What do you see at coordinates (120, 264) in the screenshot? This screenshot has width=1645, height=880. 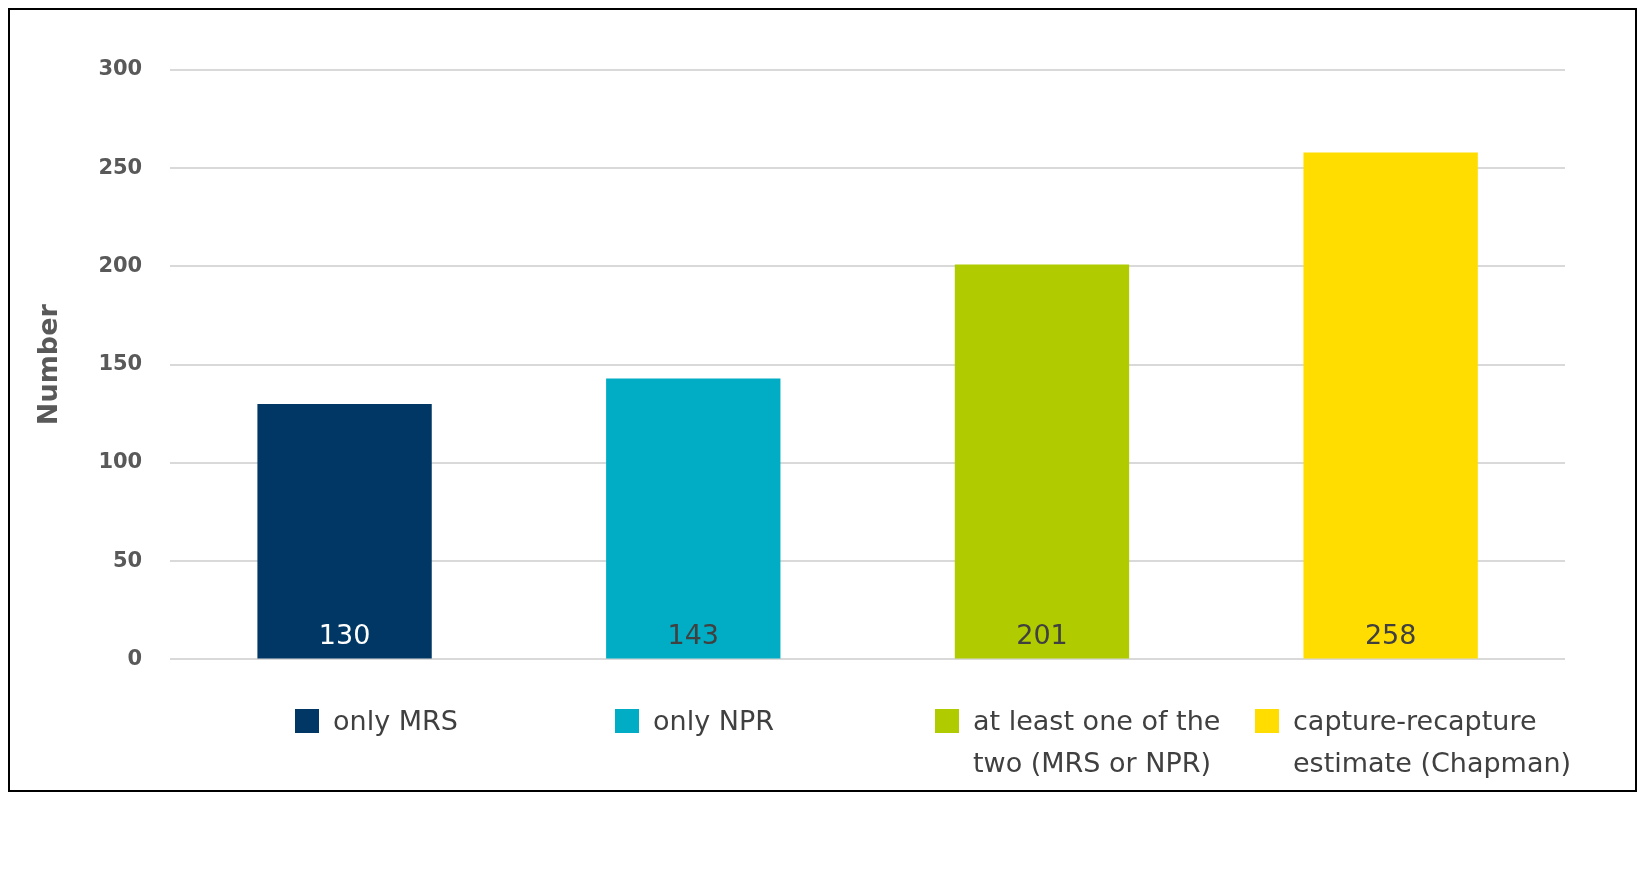 I see `y-tick-label: 200` at bounding box center [120, 264].